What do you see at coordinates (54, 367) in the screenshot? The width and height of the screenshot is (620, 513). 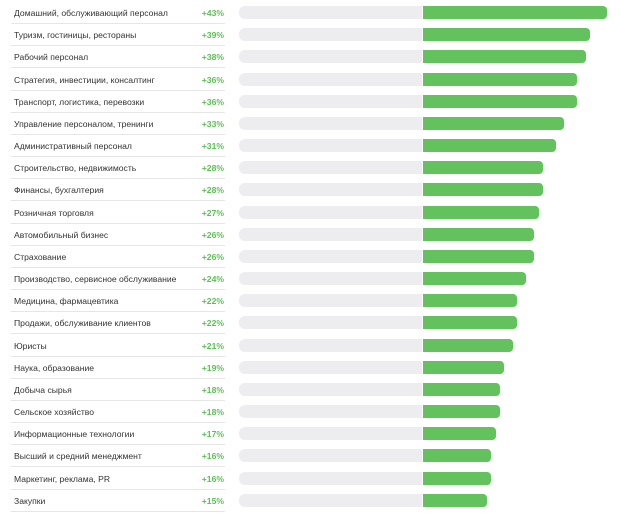 I see `category-label: Наука, образование` at bounding box center [54, 367].